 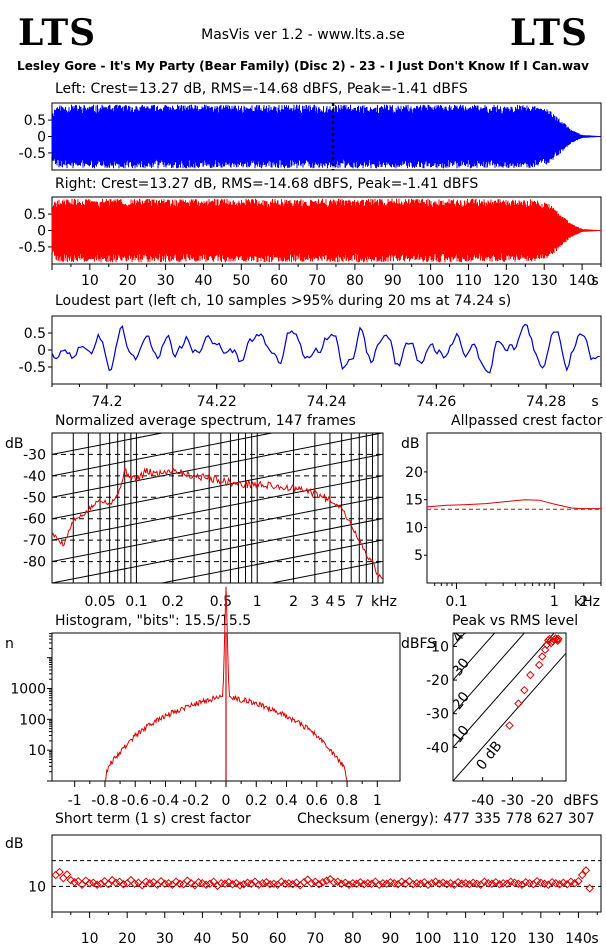 I want to click on shortterm-xtick: 100, so click(x=428, y=938).